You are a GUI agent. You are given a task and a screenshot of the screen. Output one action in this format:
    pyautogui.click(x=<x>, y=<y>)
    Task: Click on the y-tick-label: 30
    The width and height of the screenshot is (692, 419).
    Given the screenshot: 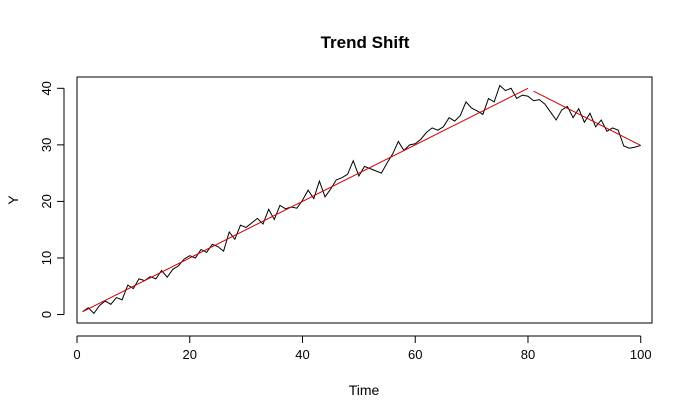 What is the action you would take?
    pyautogui.click(x=46, y=145)
    